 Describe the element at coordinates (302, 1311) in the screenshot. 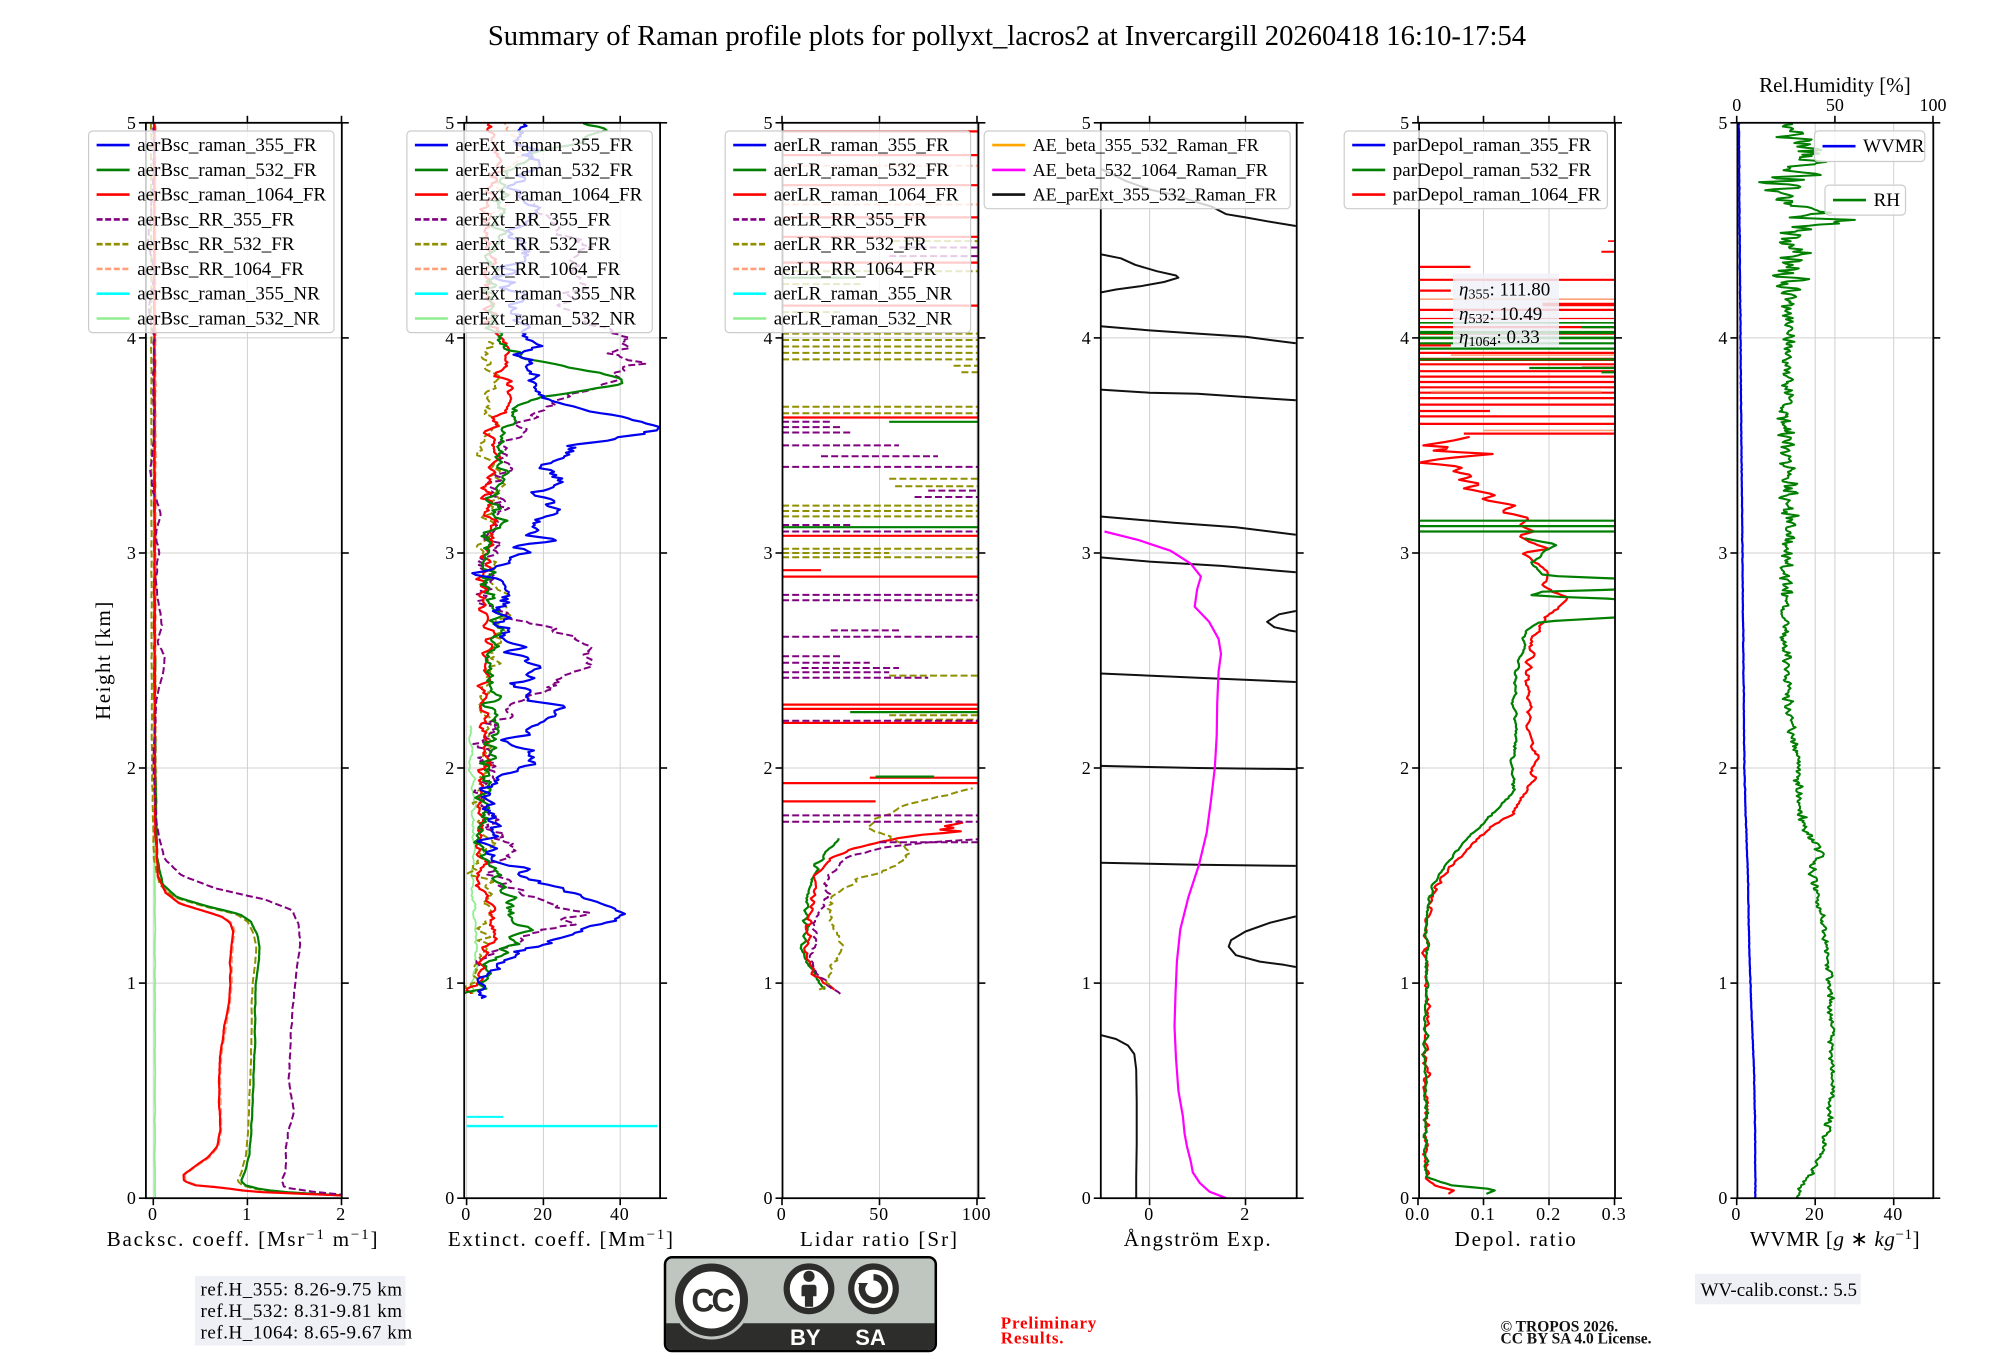

I see `svg-text: ref.H_532: 8.31-9.81 km` at that location.